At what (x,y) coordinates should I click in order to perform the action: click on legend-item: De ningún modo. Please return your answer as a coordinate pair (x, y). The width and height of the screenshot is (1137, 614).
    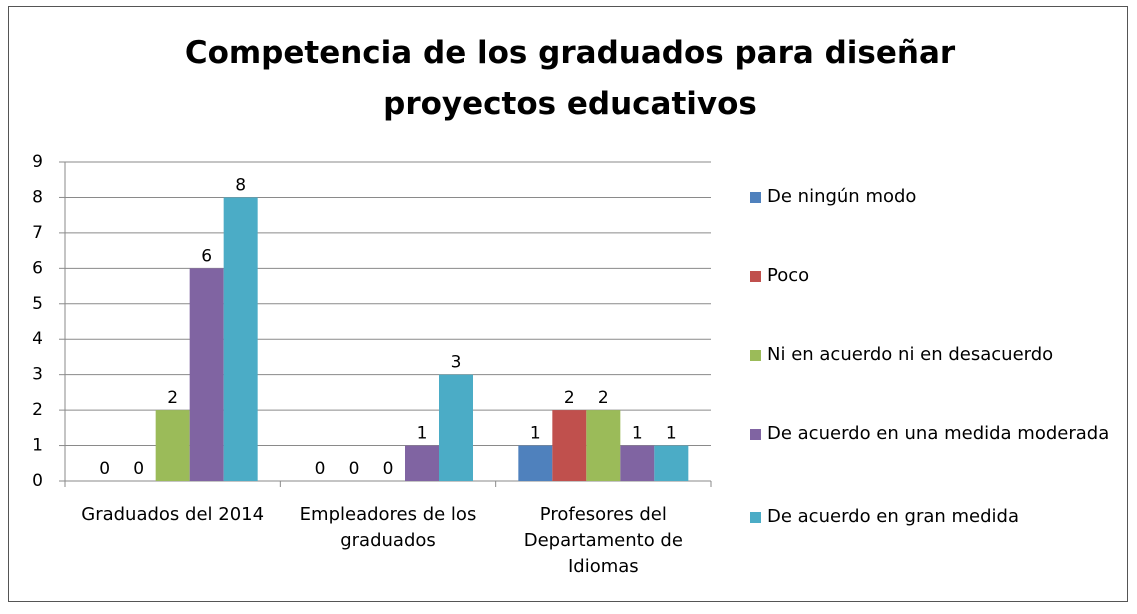
    Looking at the image, I should click on (938, 197).